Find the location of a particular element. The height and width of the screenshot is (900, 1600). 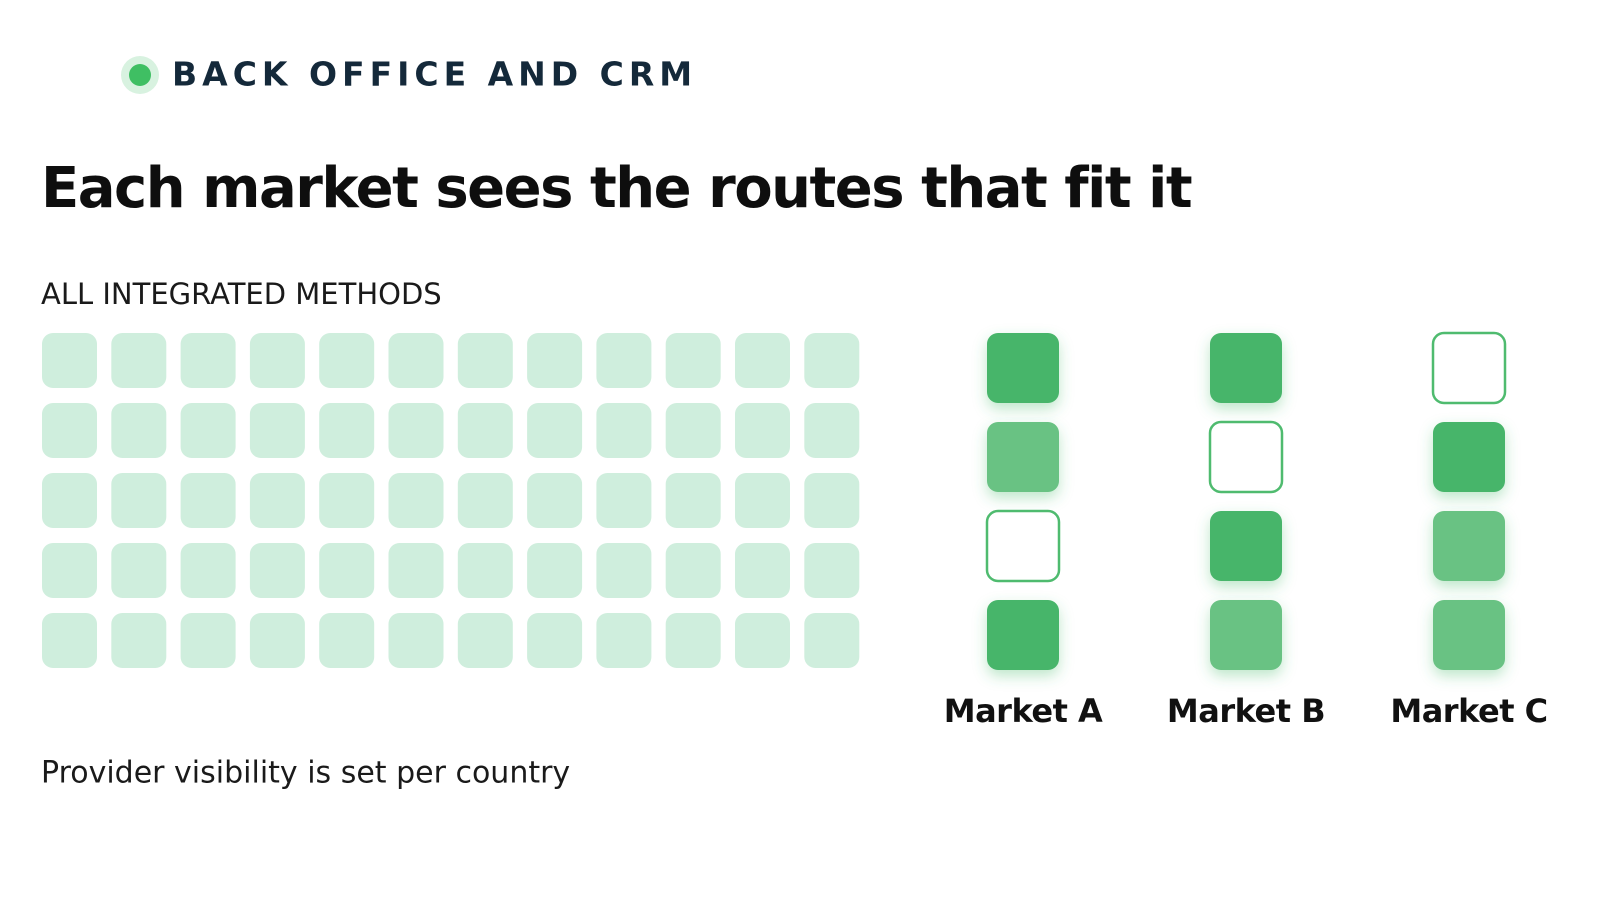

headline: Each market sees the routes that fit it is located at coordinates (616, 188).